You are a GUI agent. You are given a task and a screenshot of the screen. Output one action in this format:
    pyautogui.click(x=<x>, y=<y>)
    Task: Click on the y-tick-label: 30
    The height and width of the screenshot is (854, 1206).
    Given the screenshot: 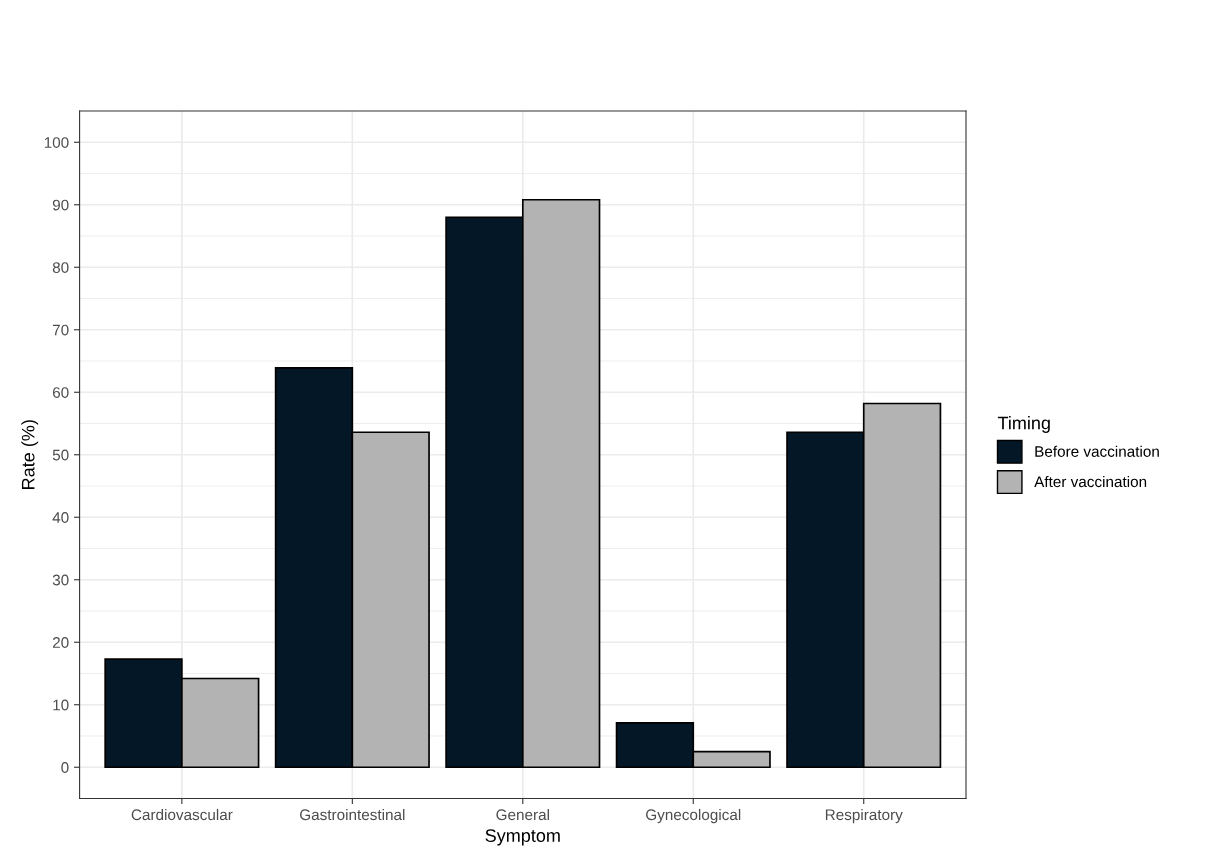 What is the action you would take?
    pyautogui.click(x=60, y=580)
    